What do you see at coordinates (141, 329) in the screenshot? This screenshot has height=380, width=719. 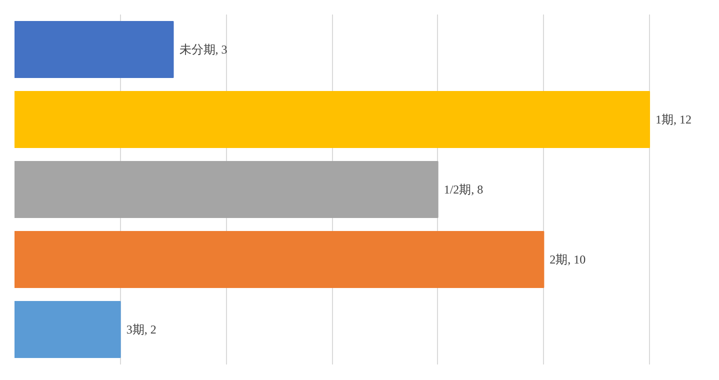 I see `data-label: 3期, 2` at bounding box center [141, 329].